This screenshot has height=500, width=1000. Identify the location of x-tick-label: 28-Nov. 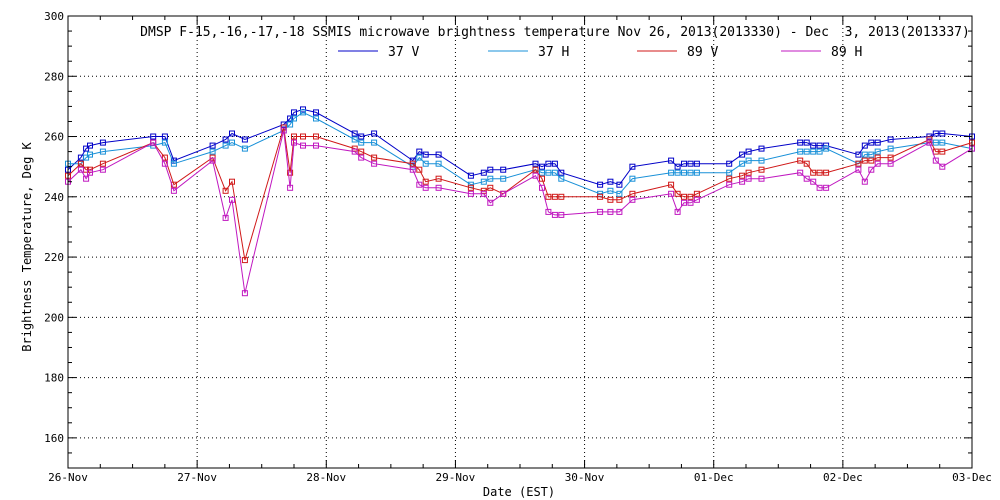
(326, 477).